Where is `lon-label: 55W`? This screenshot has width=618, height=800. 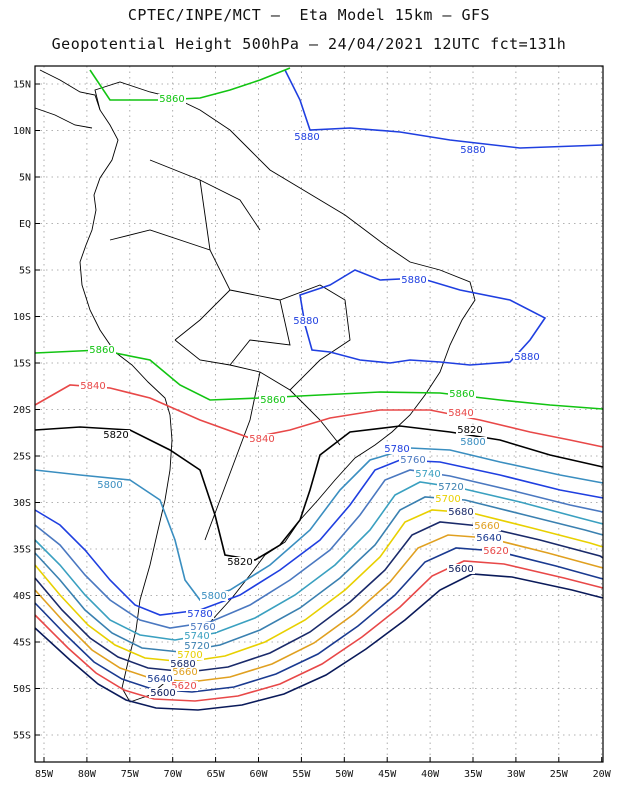 lon-label: 55W is located at coordinates (301, 774).